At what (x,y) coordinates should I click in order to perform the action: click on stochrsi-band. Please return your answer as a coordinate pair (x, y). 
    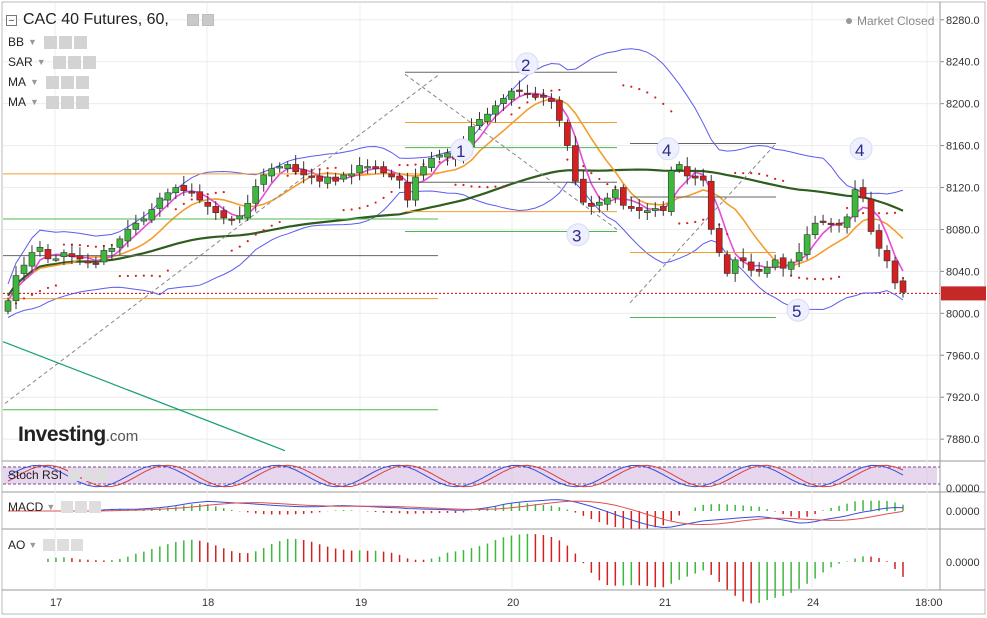
    Looking at the image, I should click on (470, 475).